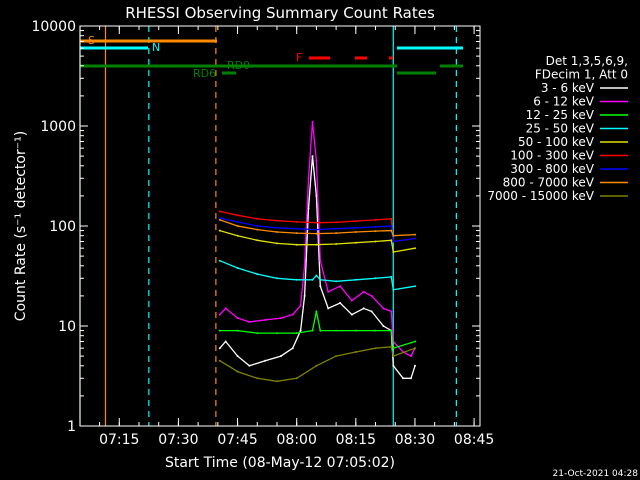 Image resolution: width=640 pixels, height=480 pixels. Describe the element at coordinates (549, 183) in the screenshot. I see `legend-entry-label: 800 - 7000 keV` at that location.